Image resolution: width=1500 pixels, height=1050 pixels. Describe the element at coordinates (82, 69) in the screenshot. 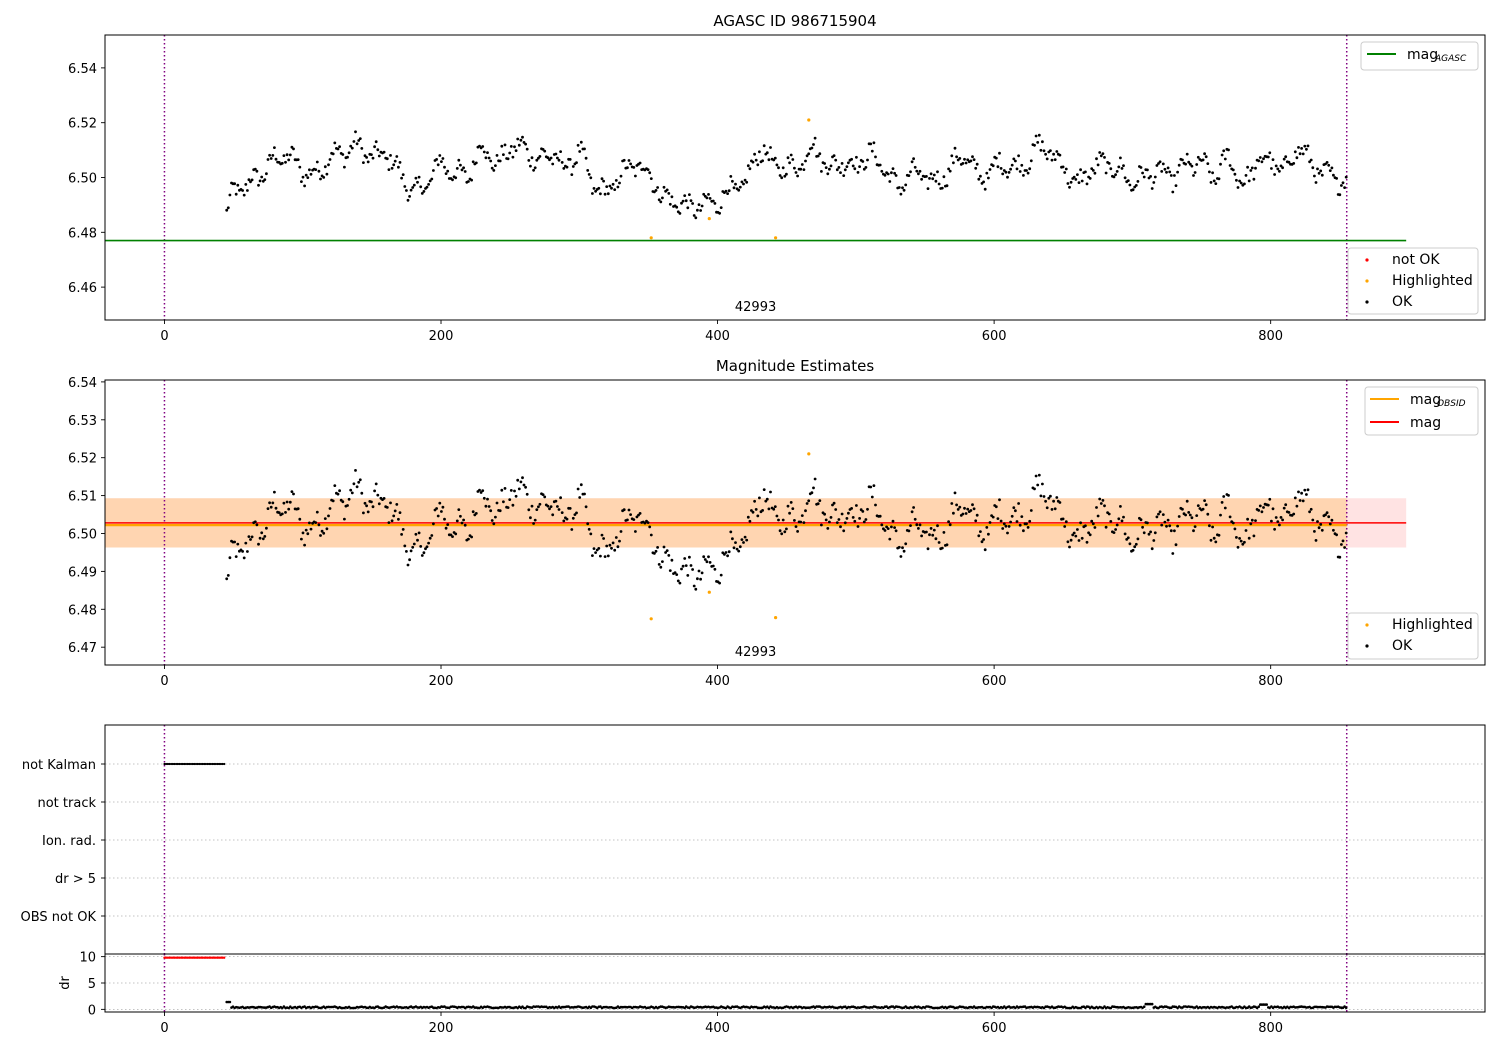

I see `p0-ytick-label-4: 6.54` at that location.